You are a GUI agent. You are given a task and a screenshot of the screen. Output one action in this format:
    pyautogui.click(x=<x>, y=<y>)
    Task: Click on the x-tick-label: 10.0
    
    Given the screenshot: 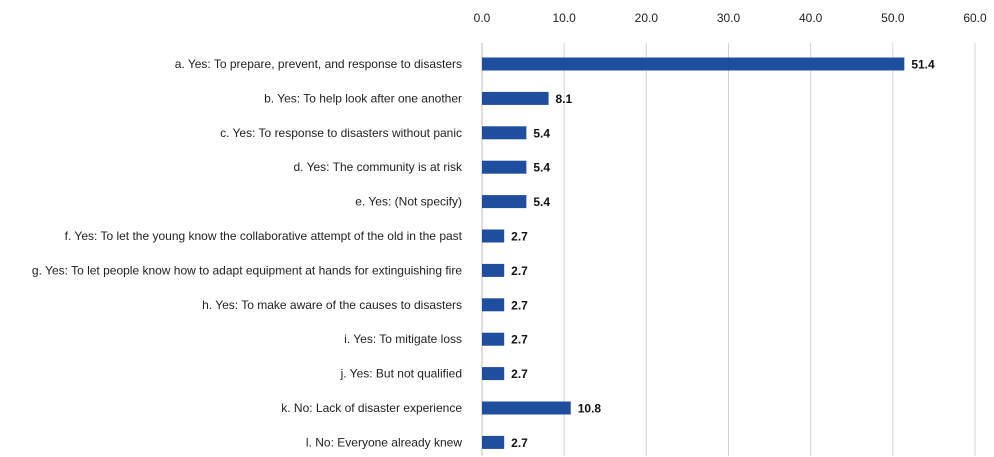 What is the action you would take?
    pyautogui.click(x=564, y=18)
    